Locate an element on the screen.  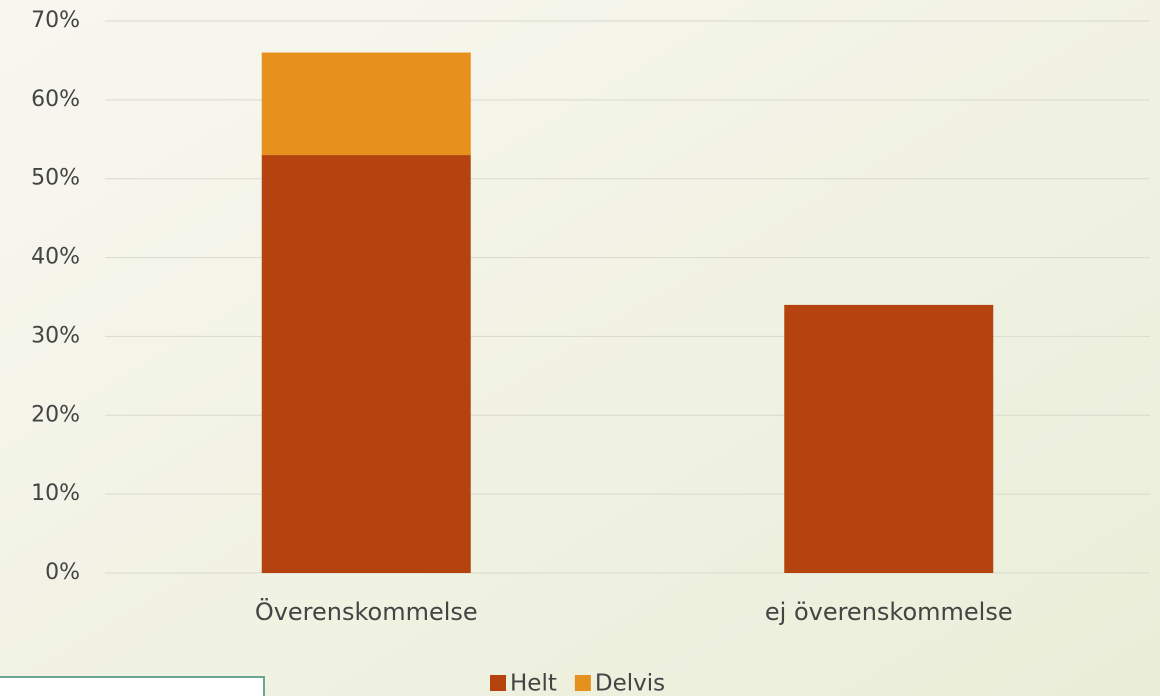
legend-label: Delvis is located at coordinates (630, 683).